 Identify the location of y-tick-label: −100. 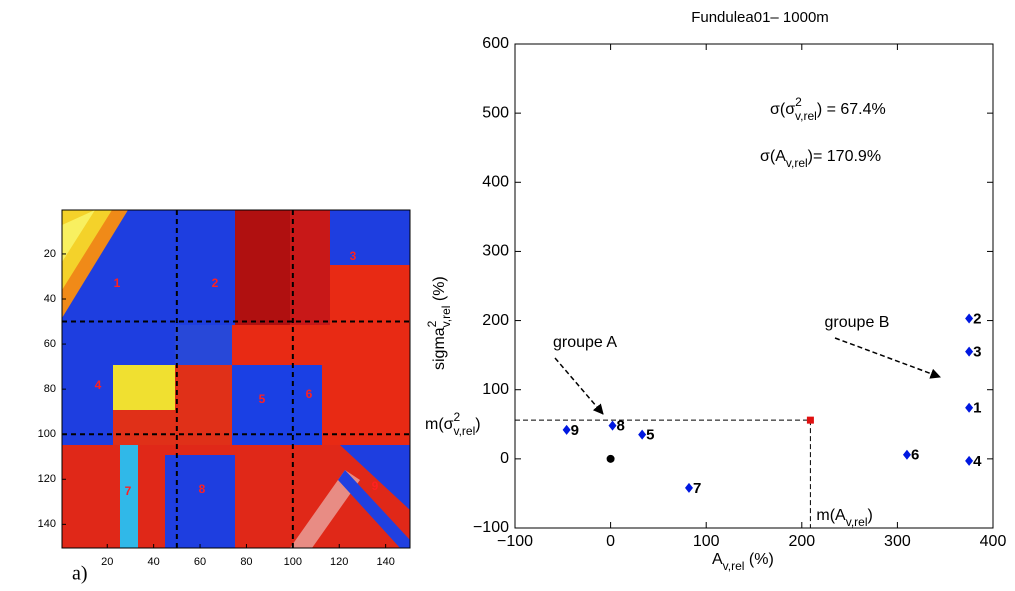
(491, 527).